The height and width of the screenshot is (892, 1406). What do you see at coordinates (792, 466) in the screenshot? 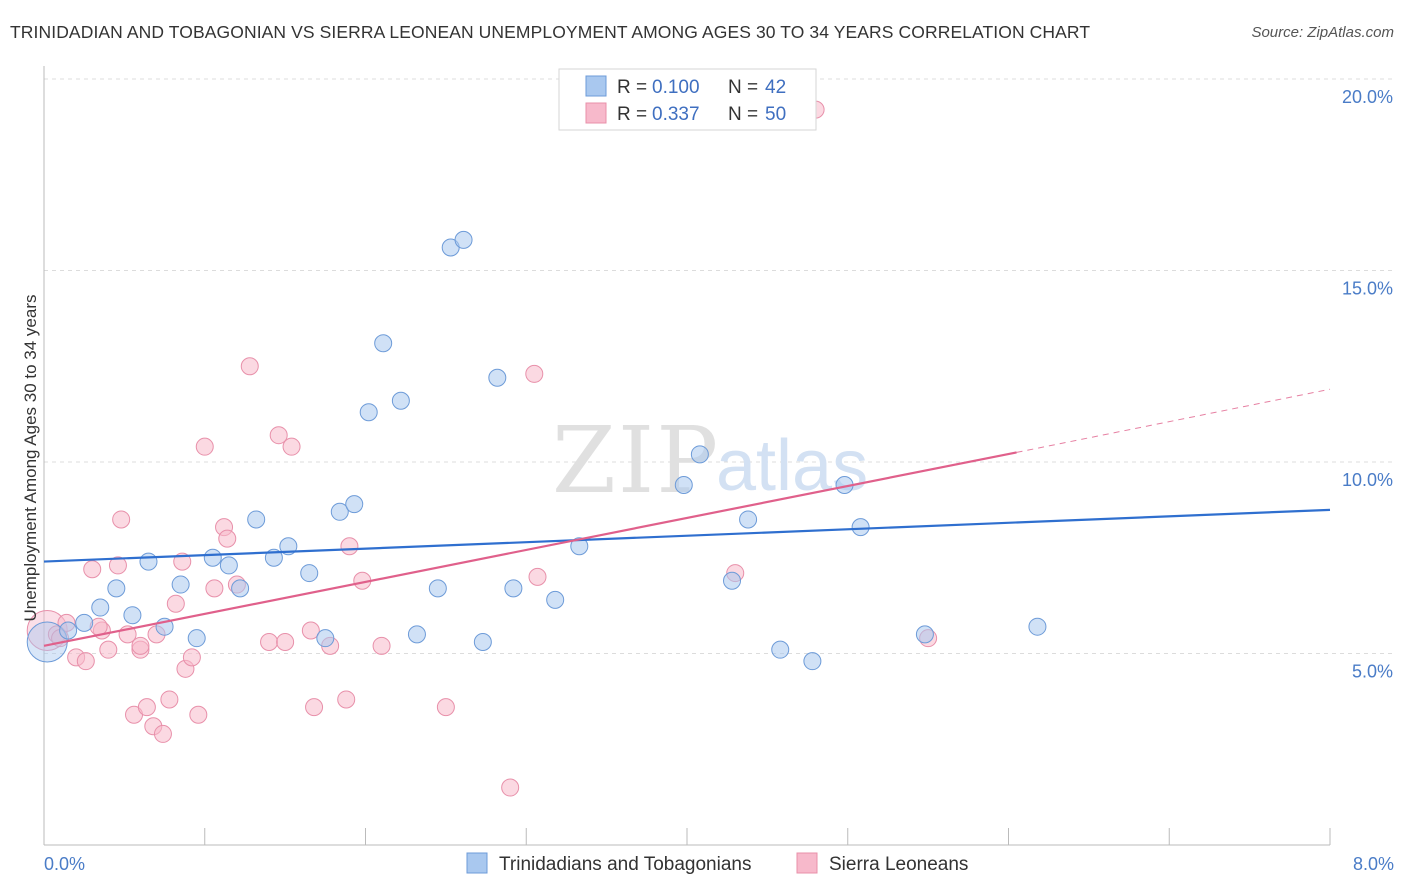
I see `watermark-atlas: atlas` at bounding box center [792, 466].